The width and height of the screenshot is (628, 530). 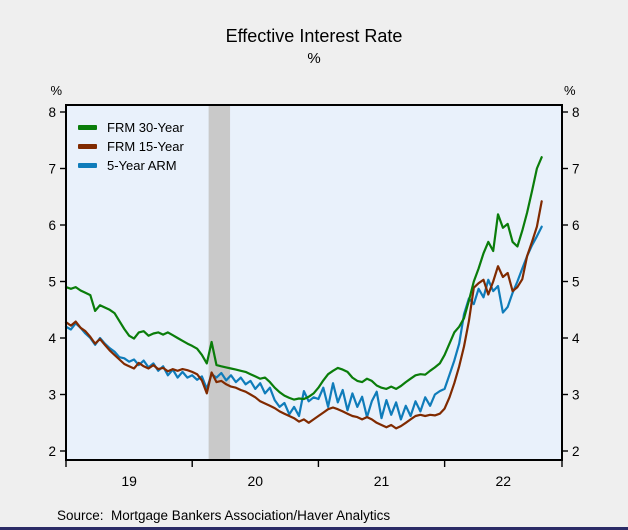 I want to click on legend-swatch-5-year-arm, so click(x=87, y=165).